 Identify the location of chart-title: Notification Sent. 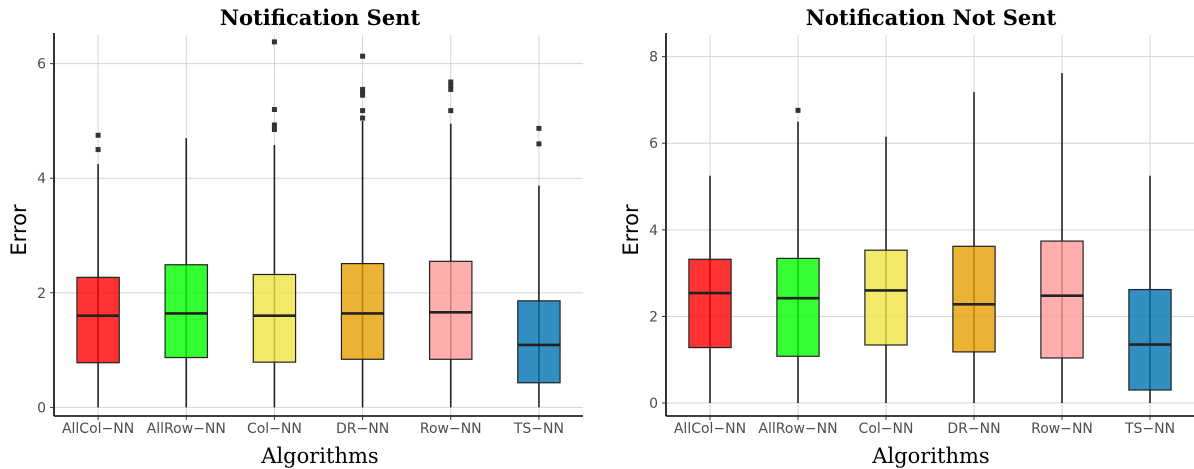
(320, 17).